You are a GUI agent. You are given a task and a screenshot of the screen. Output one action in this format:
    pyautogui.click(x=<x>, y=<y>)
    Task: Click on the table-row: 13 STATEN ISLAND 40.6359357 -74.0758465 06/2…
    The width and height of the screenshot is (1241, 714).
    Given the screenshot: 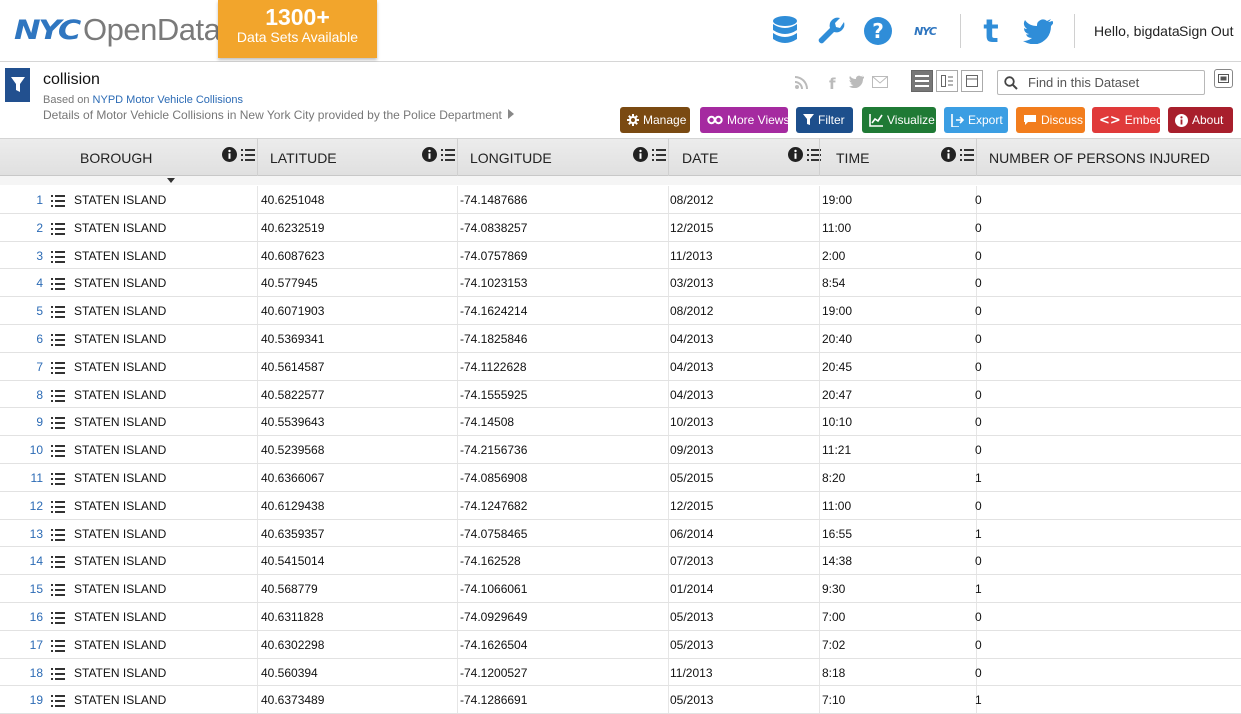 What is the action you would take?
    pyautogui.click(x=620, y=533)
    